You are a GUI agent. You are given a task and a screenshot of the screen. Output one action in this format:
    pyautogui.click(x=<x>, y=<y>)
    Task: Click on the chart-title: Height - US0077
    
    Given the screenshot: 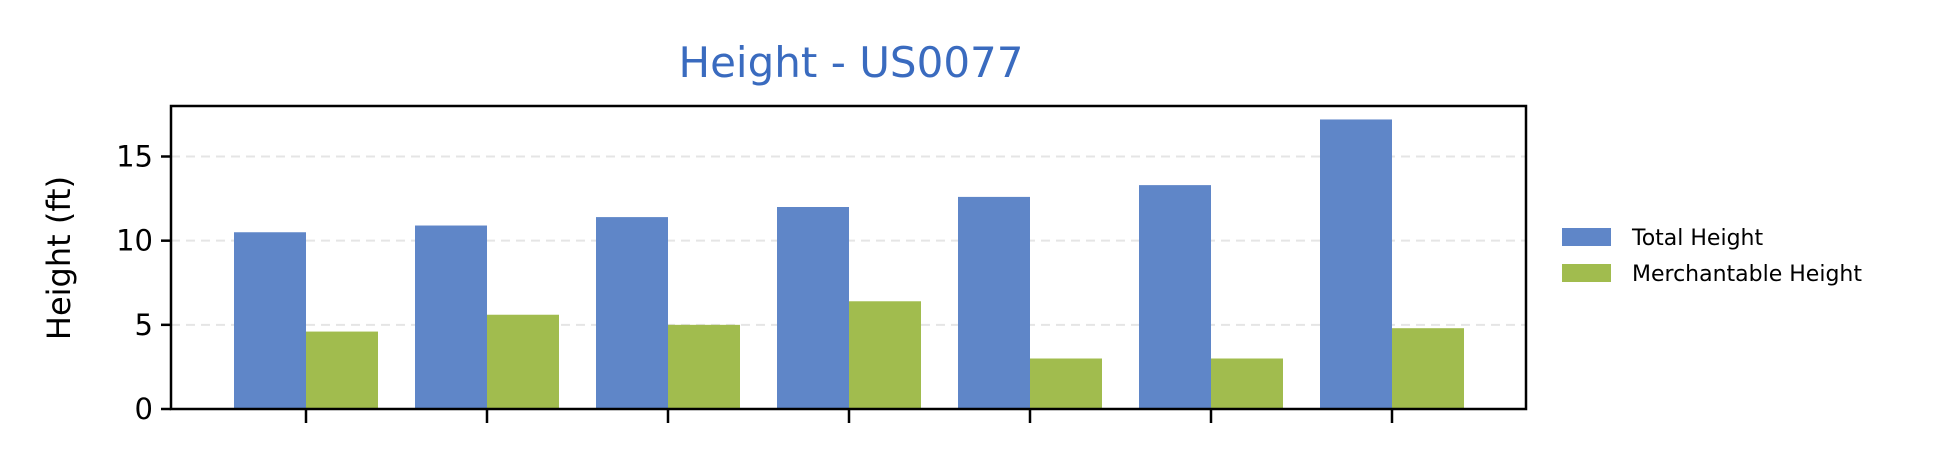 What is the action you would take?
    pyautogui.click(x=851, y=62)
    